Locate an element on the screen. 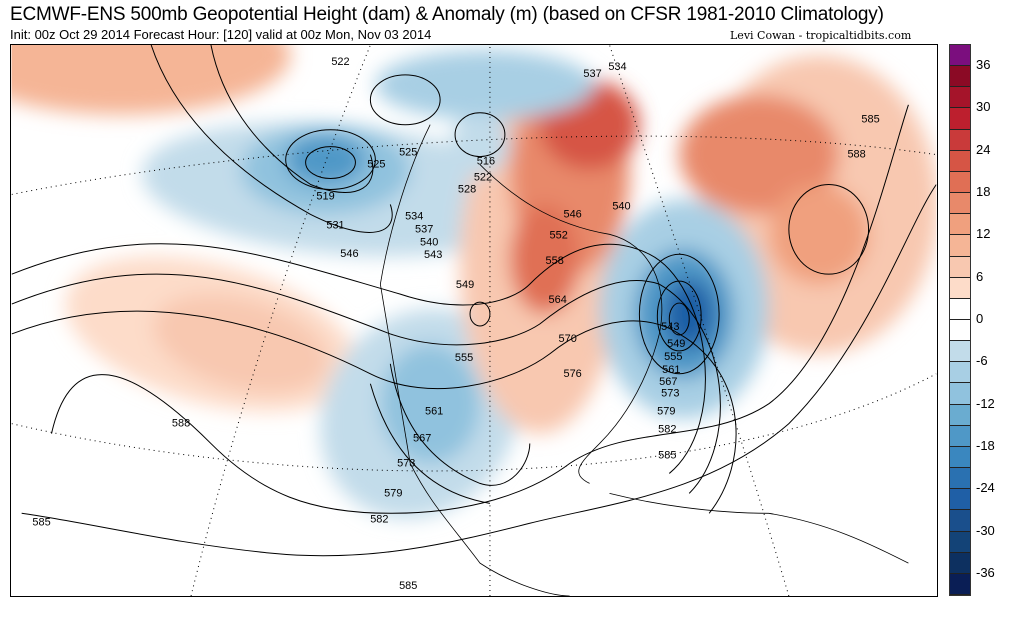 This screenshot has height=622, width=1024. contour-label: 552 is located at coordinates (559, 235).